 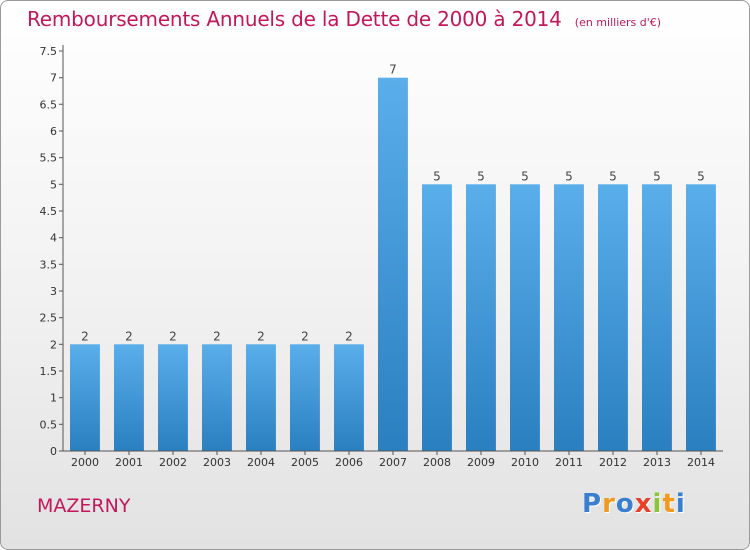 What do you see at coordinates (173, 336) in the screenshot?
I see `data-label-2002: 2` at bounding box center [173, 336].